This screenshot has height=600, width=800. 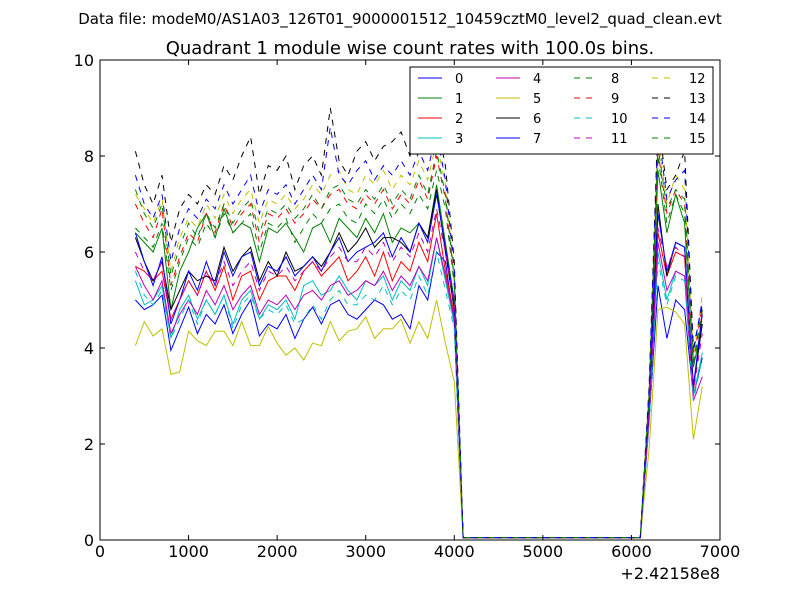 I want to click on legend-label-12: 12, so click(x=697, y=79).